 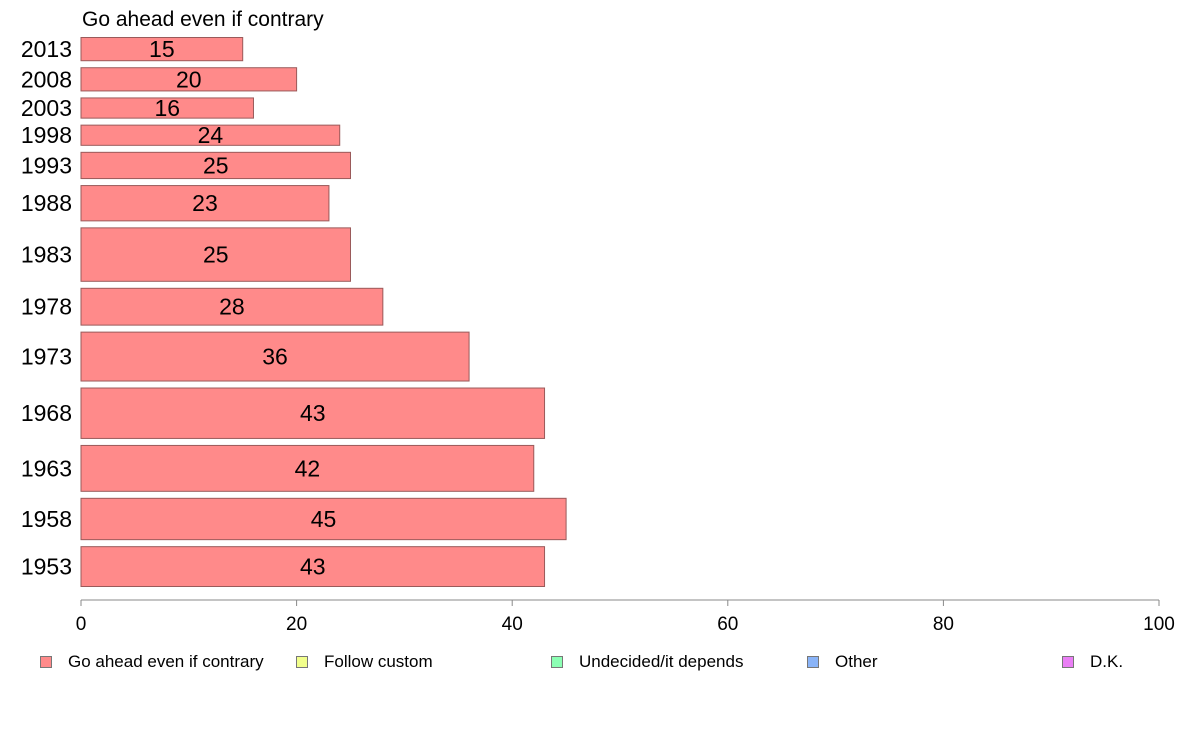 I want to click on x-tick-label-40: 40, so click(x=512, y=624).